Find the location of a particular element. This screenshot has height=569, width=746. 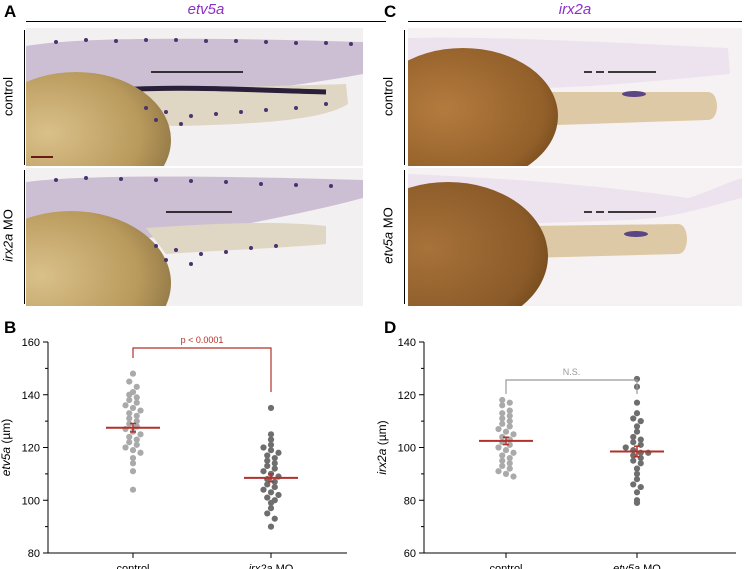

panel-a-title-rule is located at coordinates (206, 21).